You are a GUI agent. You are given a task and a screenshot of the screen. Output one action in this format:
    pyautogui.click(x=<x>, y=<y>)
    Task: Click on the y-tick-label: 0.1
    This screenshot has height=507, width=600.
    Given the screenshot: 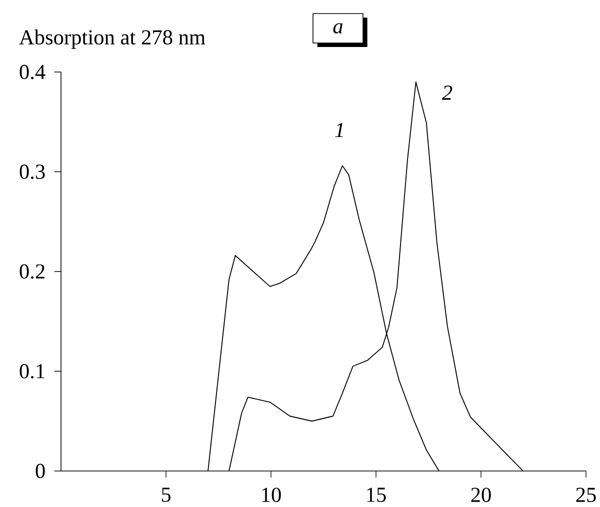 What is the action you would take?
    pyautogui.click(x=32, y=371)
    